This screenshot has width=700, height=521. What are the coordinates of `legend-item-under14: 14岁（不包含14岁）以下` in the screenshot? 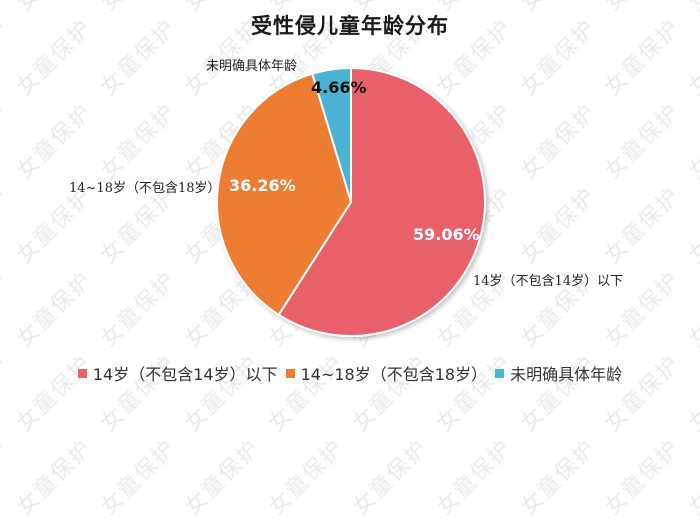 It's located at (177, 373).